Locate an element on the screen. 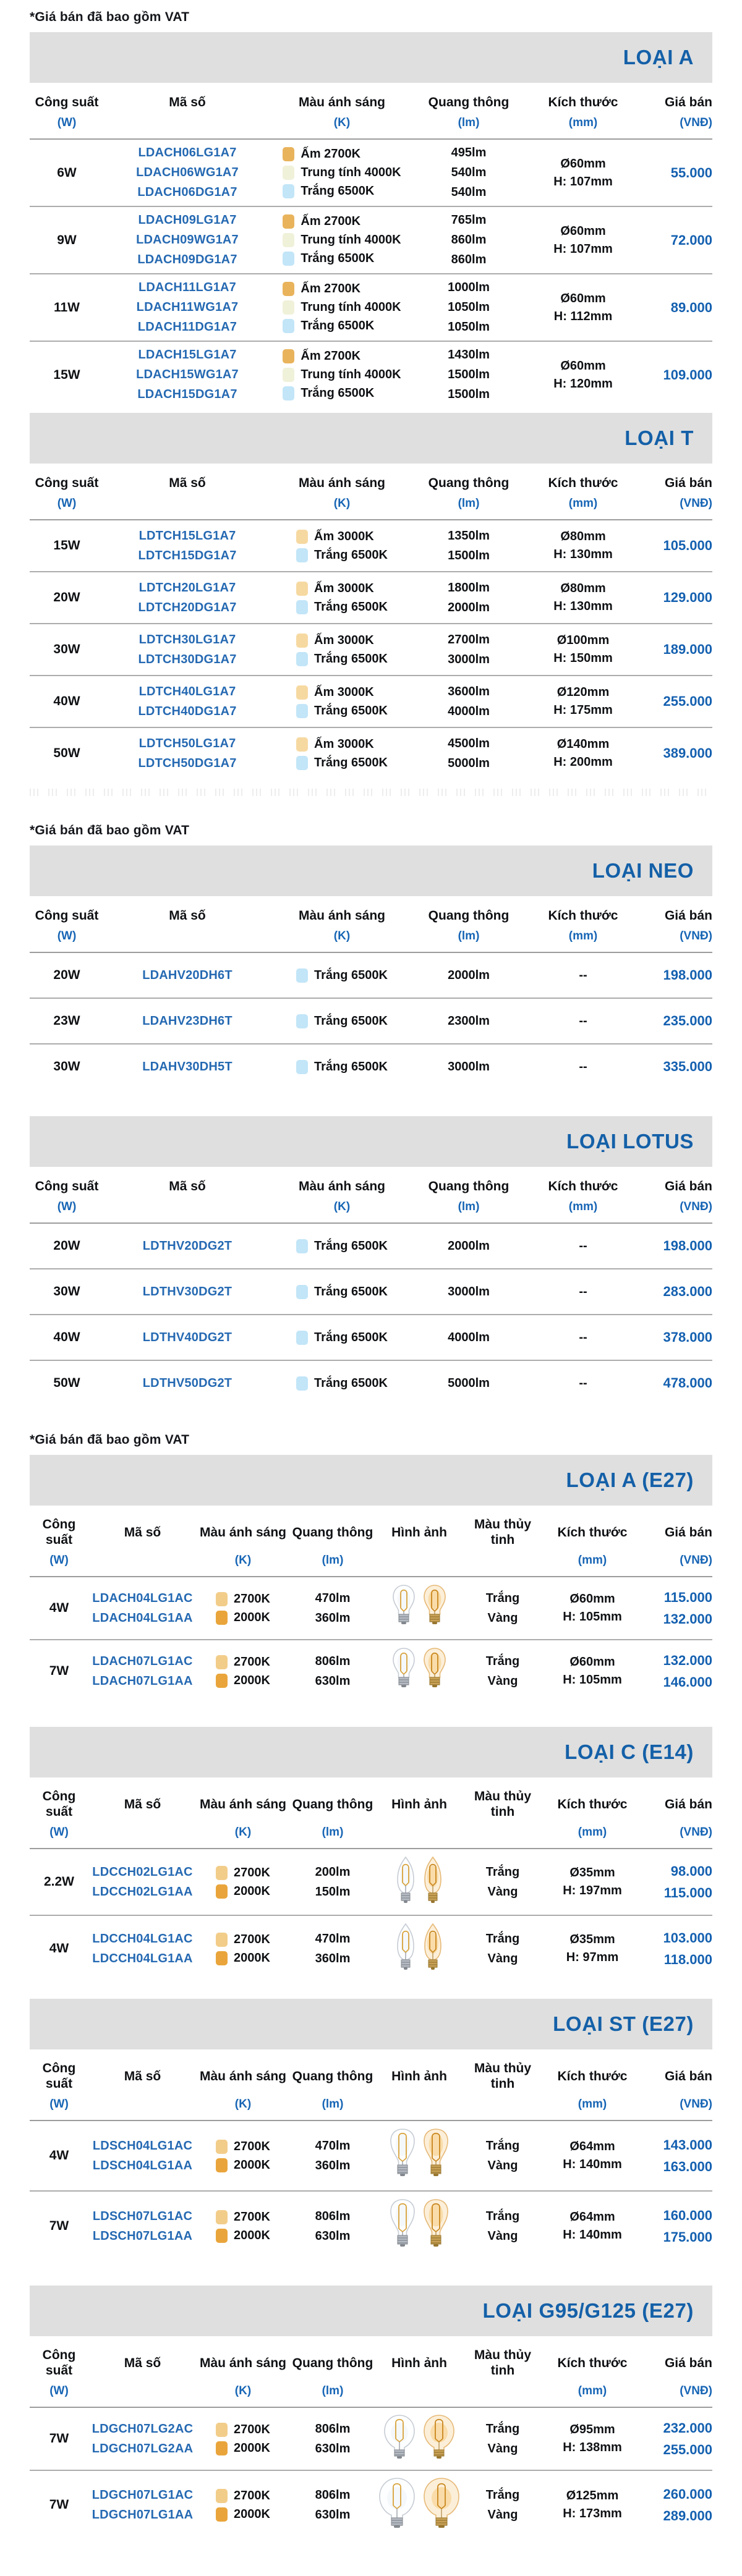 The width and height of the screenshot is (742, 2576). product-code-link: LDCCH02LG1AC is located at coordinates (142, 1872).